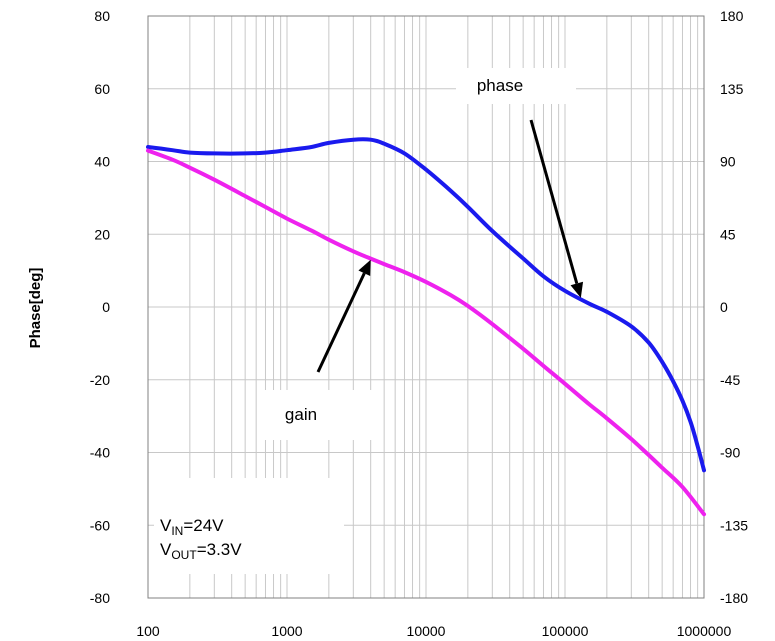 This screenshot has height=641, width=775. Describe the element at coordinates (343, 316) in the screenshot. I see `gain-arrow` at that location.